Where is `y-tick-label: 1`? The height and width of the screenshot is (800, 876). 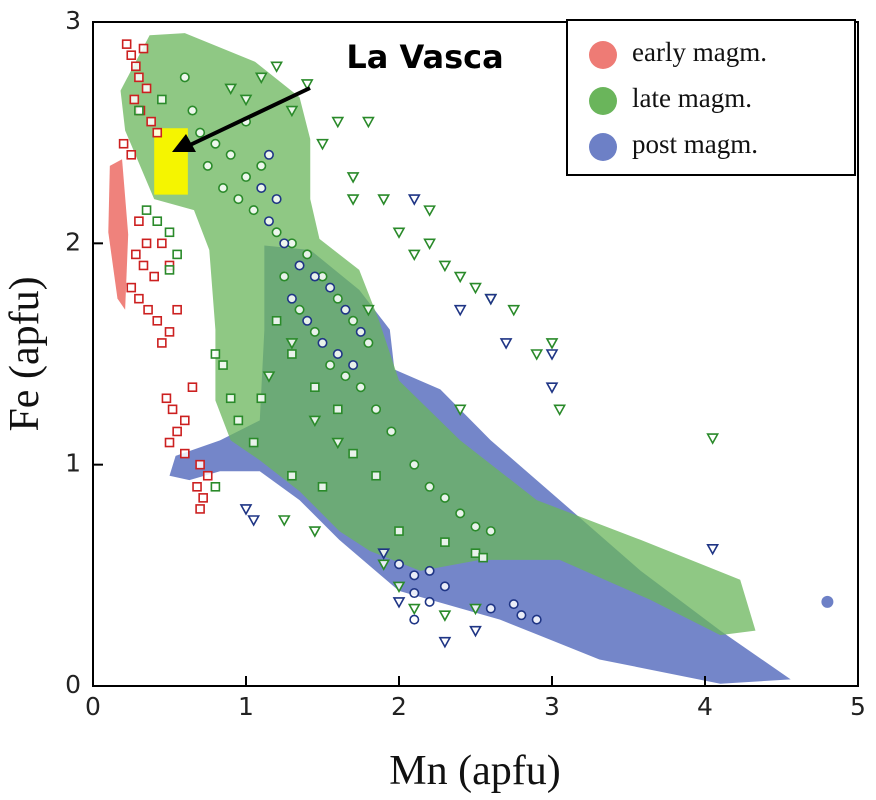
y-tick-label: 1 is located at coordinates (73, 463).